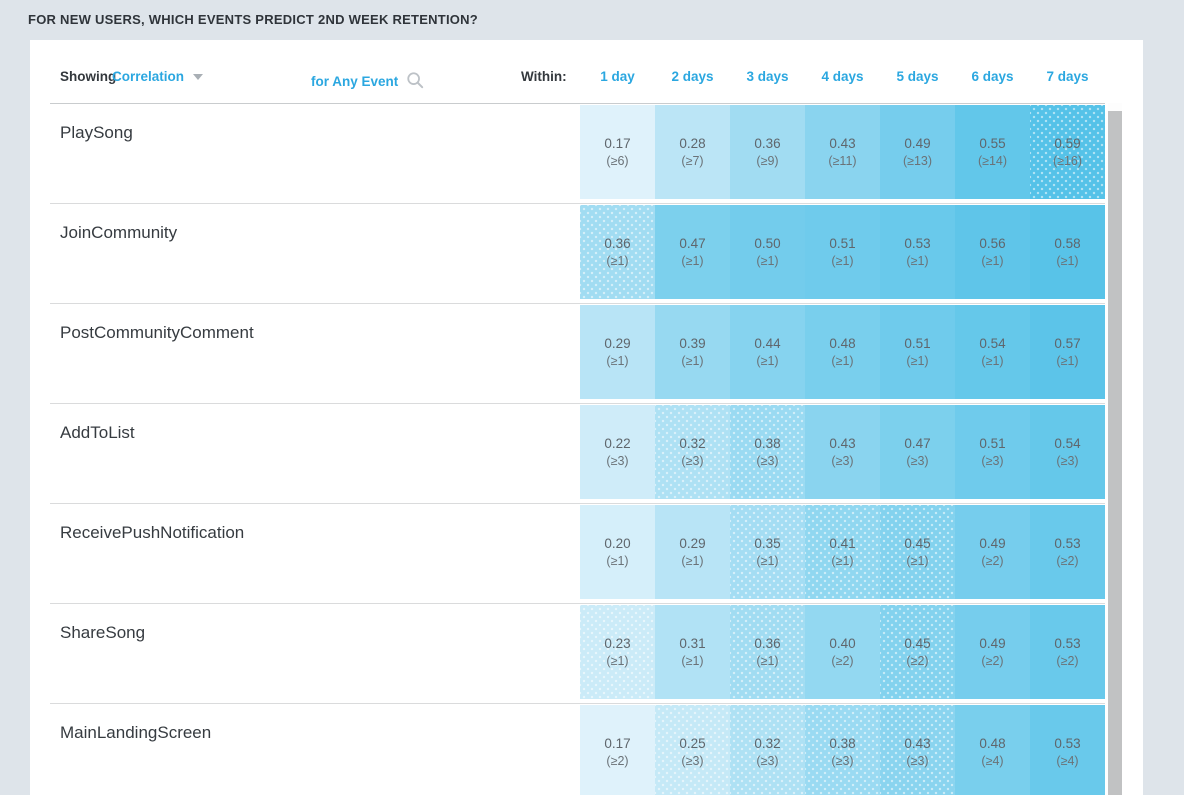 The image size is (1184, 795). I want to click on heatmap-cell: 0.25 (≥3), so click(692, 750).